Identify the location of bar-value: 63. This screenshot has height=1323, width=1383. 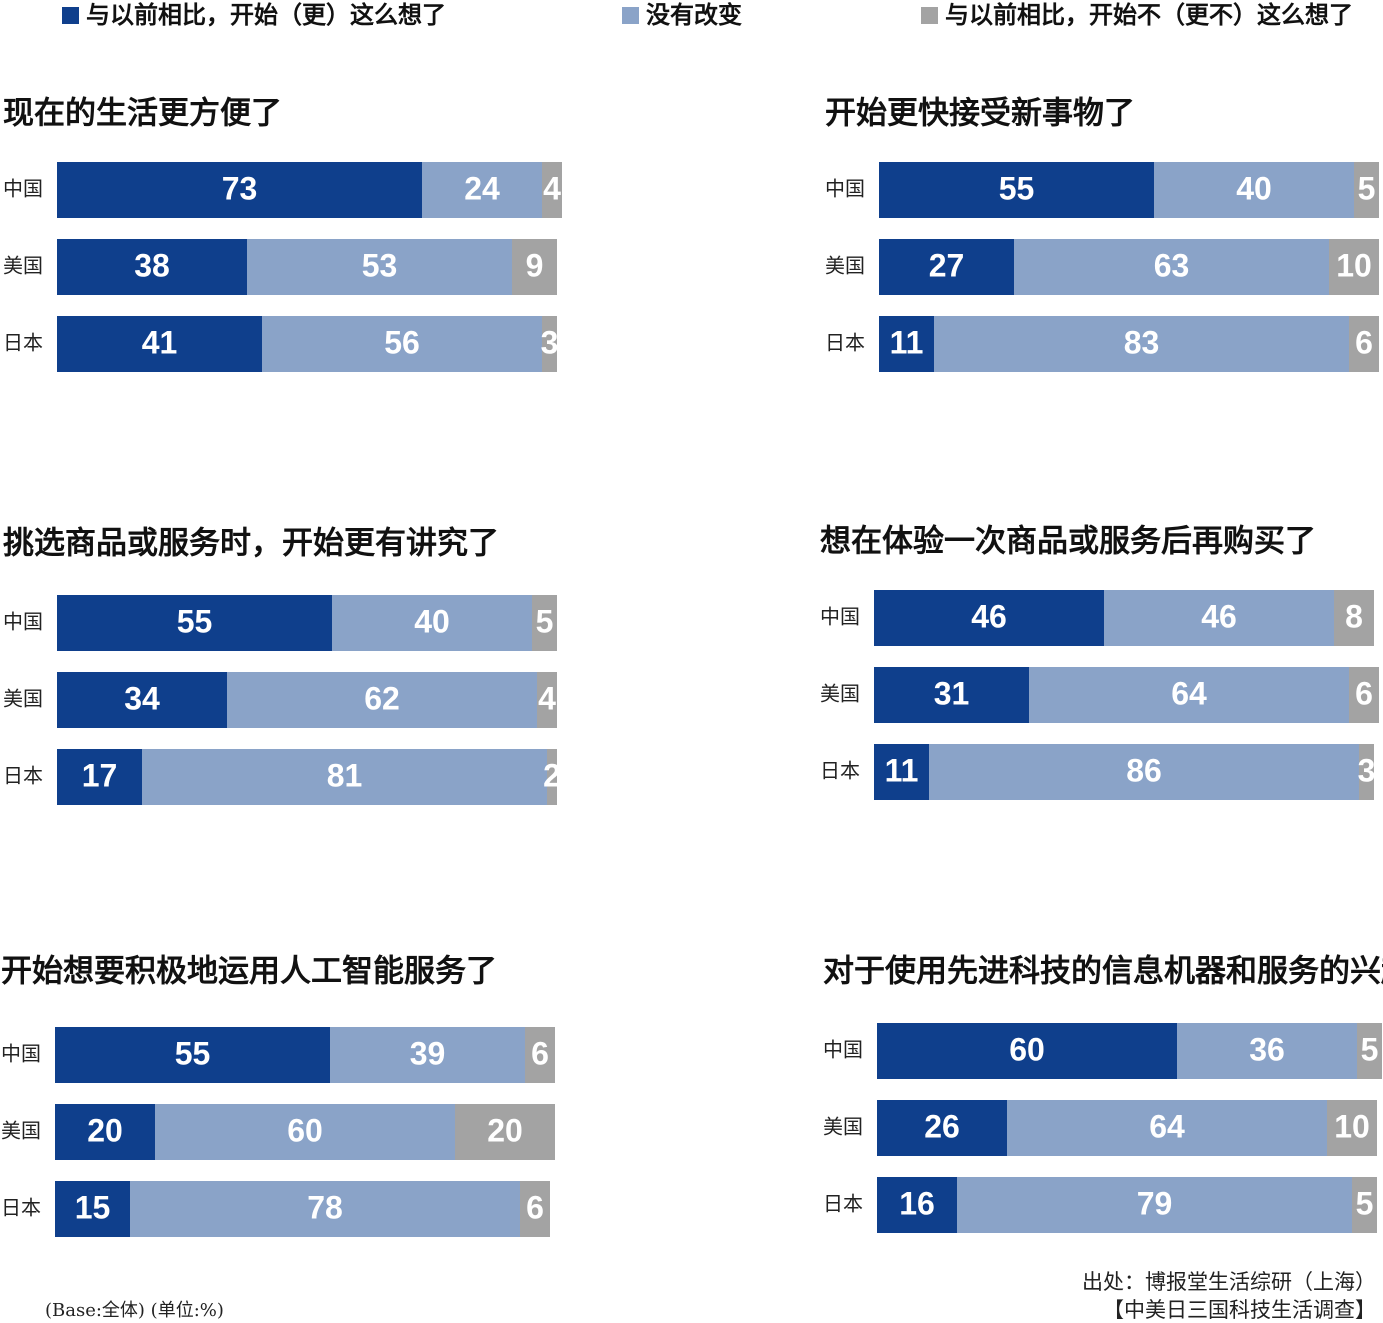
(1172, 265).